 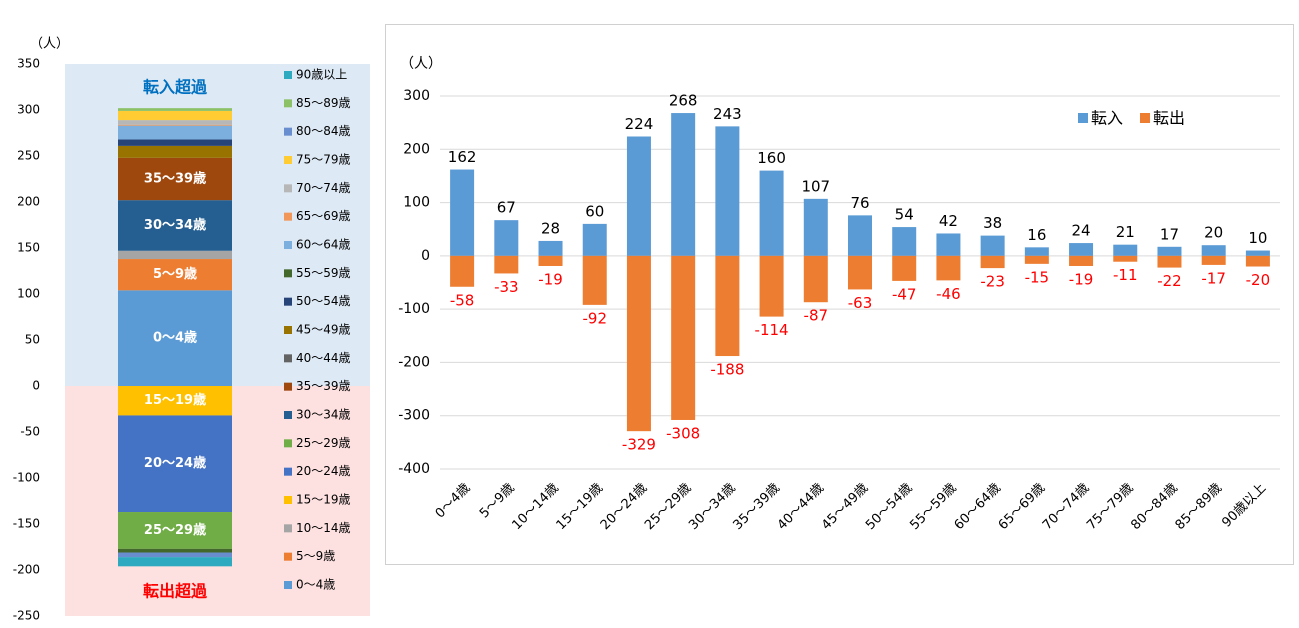 What do you see at coordinates (323, 160) in the screenshot?
I see `legend-label: 75～79歳` at bounding box center [323, 160].